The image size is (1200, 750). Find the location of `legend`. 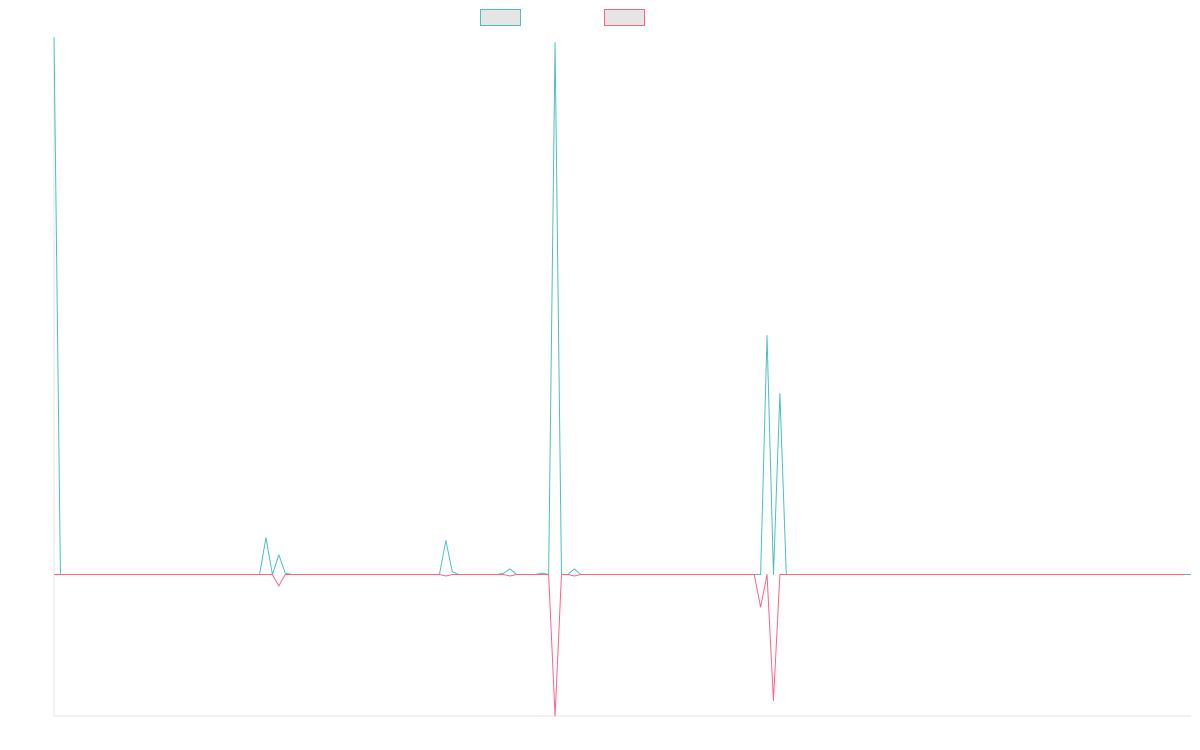

legend is located at coordinates (562, 17).